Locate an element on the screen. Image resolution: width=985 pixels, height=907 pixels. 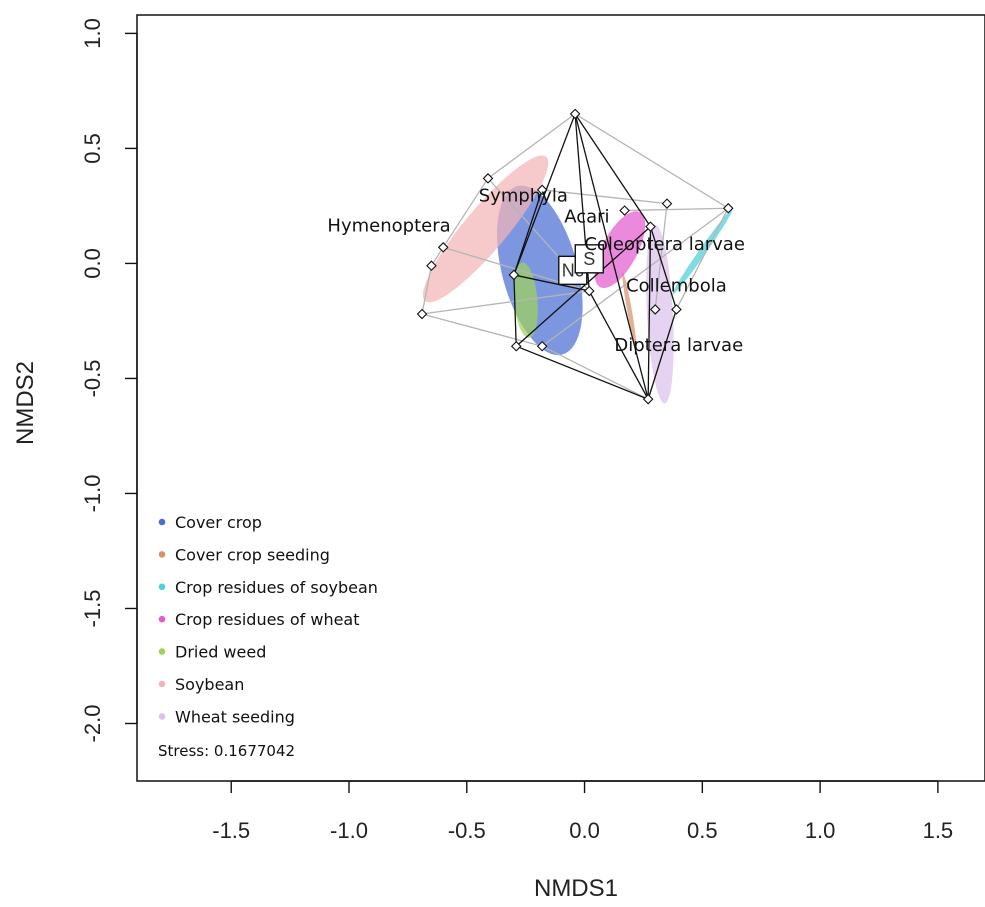
legend-label-3: Crop residues of wheat is located at coordinates (267, 619).